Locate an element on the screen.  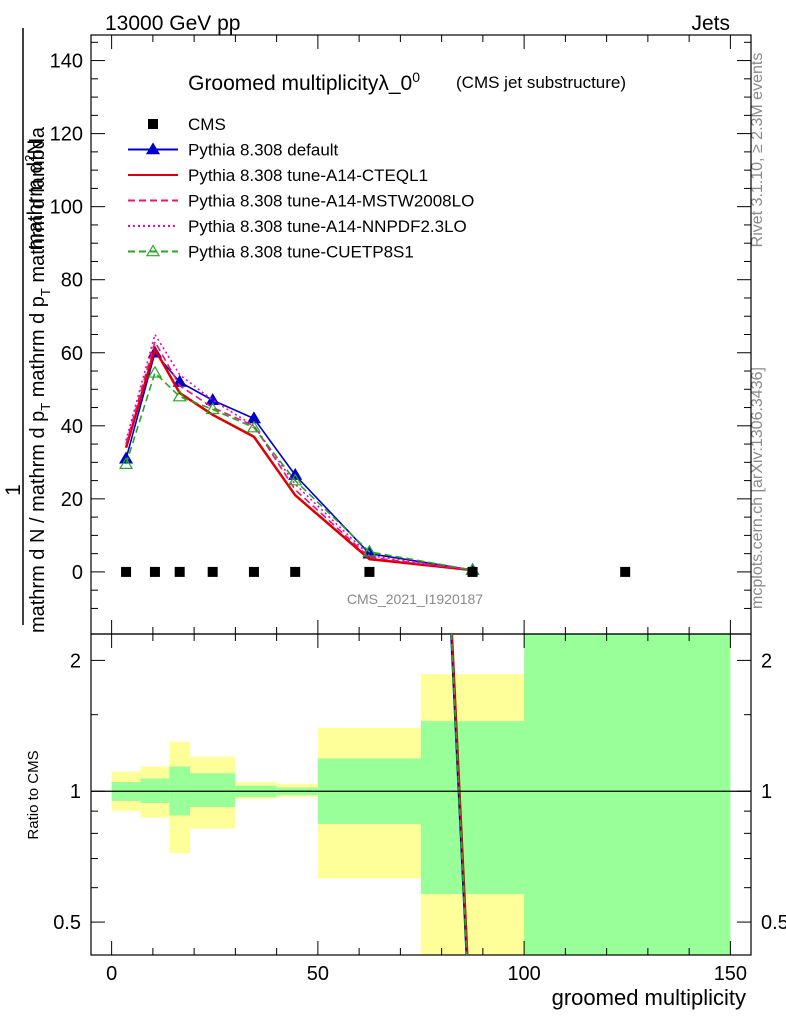
legend-marker-cms is located at coordinates (153, 124).